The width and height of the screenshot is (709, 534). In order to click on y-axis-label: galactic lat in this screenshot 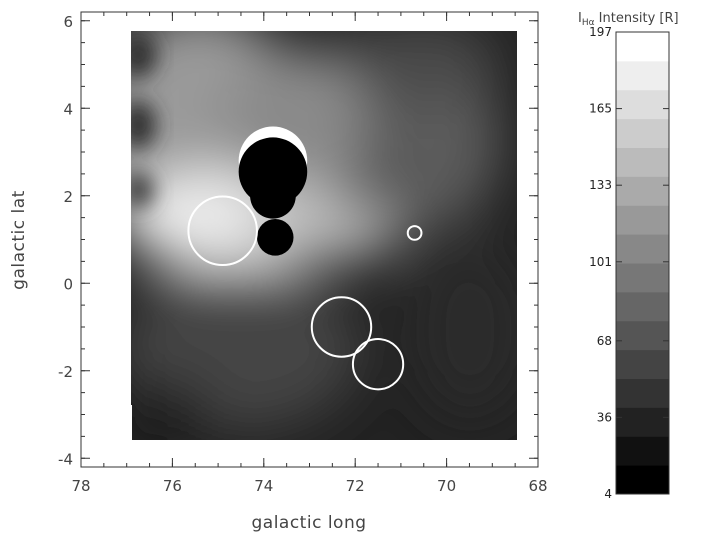, I will do `click(19, 240)`.